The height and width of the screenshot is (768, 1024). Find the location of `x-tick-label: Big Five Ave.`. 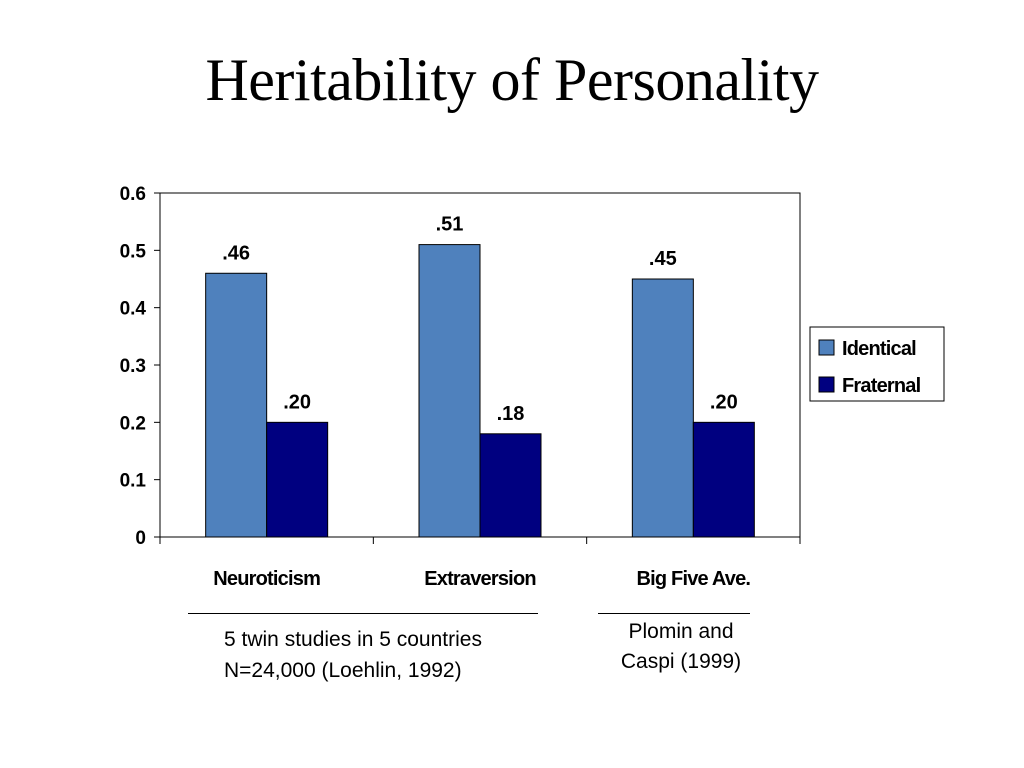

x-tick-label: Big Five Ave. is located at coordinates (693, 579).